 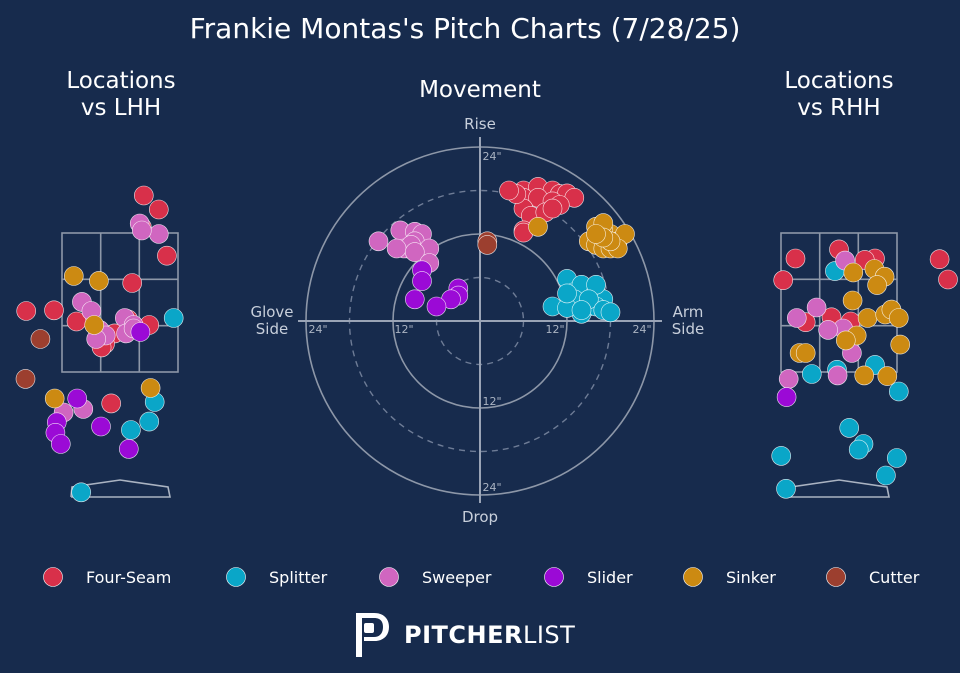 I want to click on rhh-points, so click(x=864, y=369).